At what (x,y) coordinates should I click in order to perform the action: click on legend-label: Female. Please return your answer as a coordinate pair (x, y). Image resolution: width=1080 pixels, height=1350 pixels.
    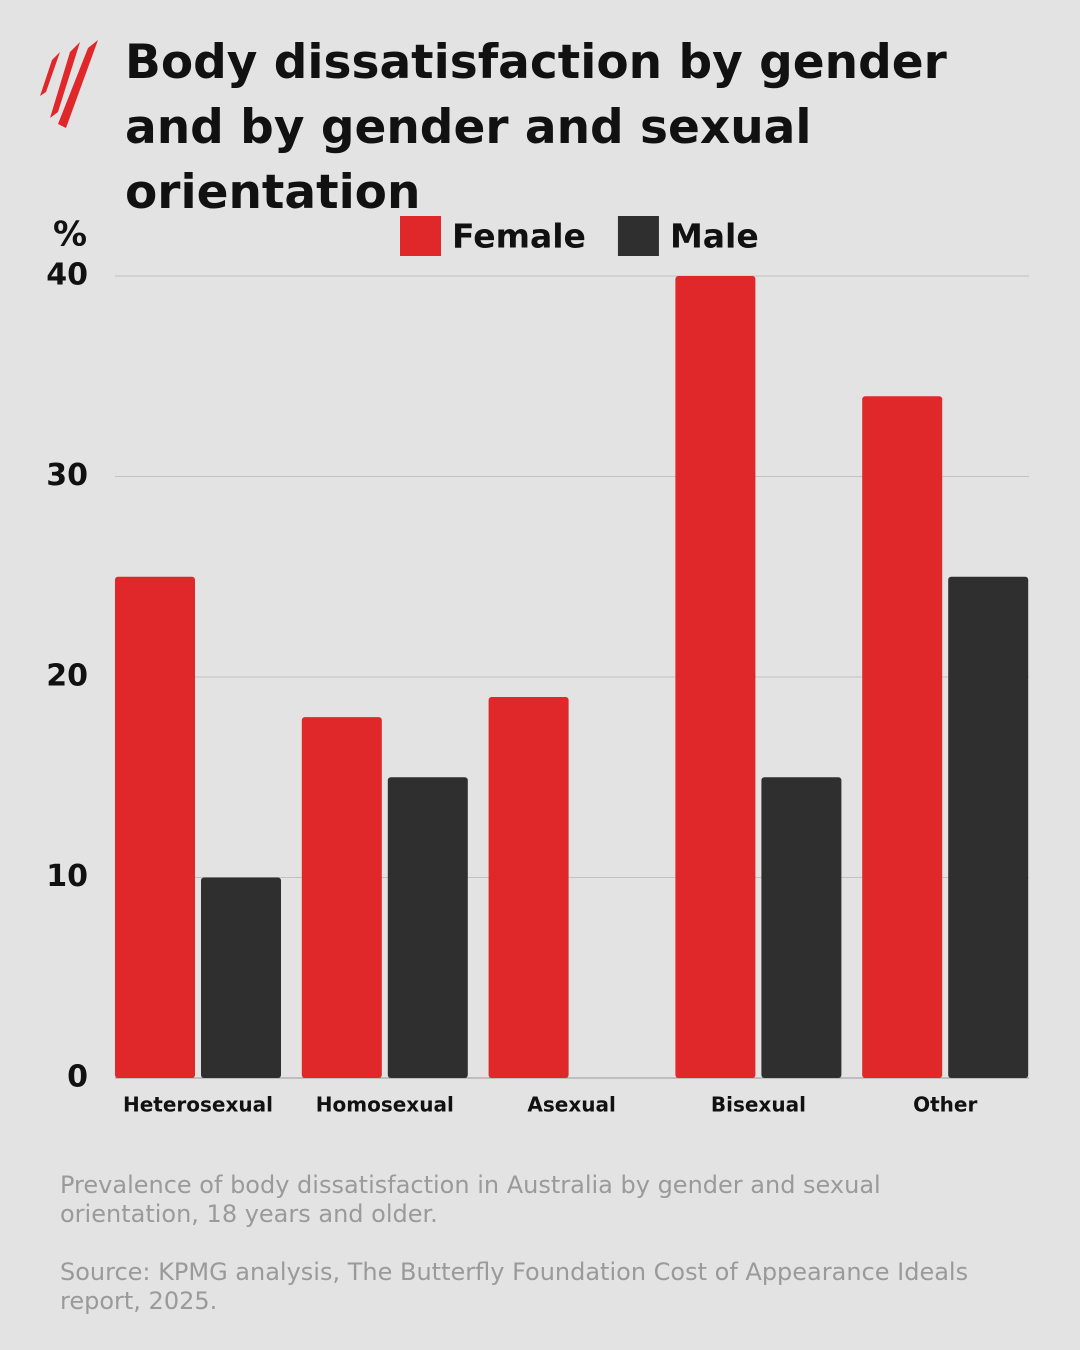
    Looking at the image, I should click on (519, 236).